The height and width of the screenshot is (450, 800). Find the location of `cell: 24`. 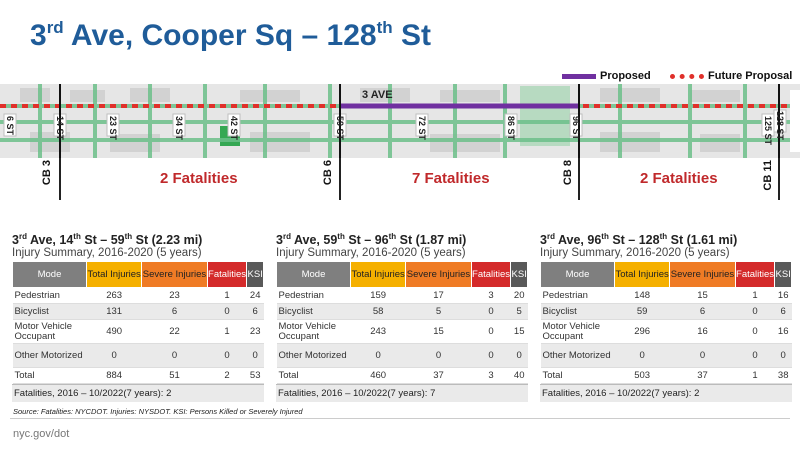

cell: 24 is located at coordinates (255, 296).